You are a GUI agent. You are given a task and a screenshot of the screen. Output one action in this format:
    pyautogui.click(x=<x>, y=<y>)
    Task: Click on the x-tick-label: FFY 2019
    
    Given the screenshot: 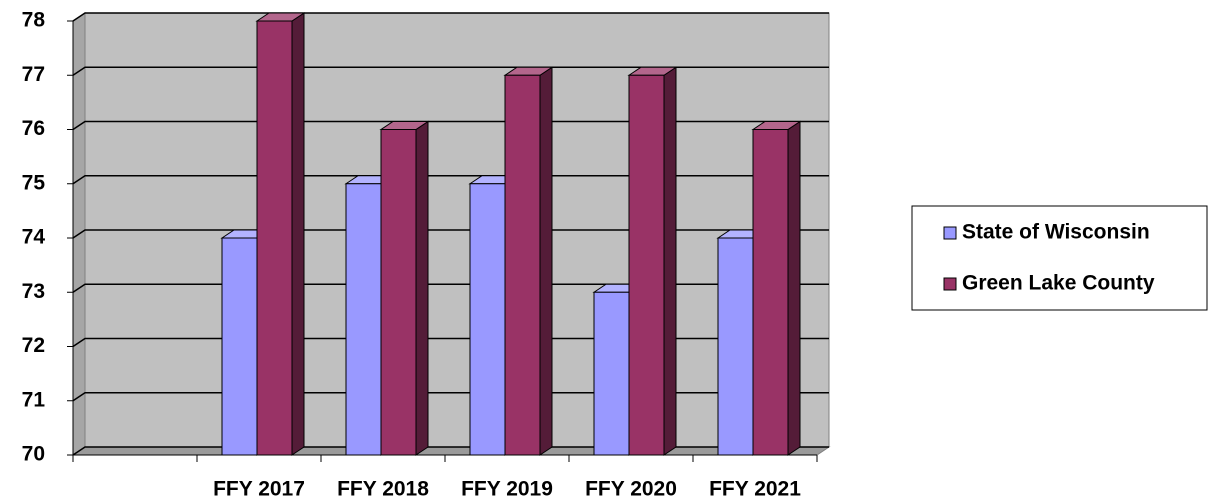 What is the action you would take?
    pyautogui.click(x=507, y=489)
    